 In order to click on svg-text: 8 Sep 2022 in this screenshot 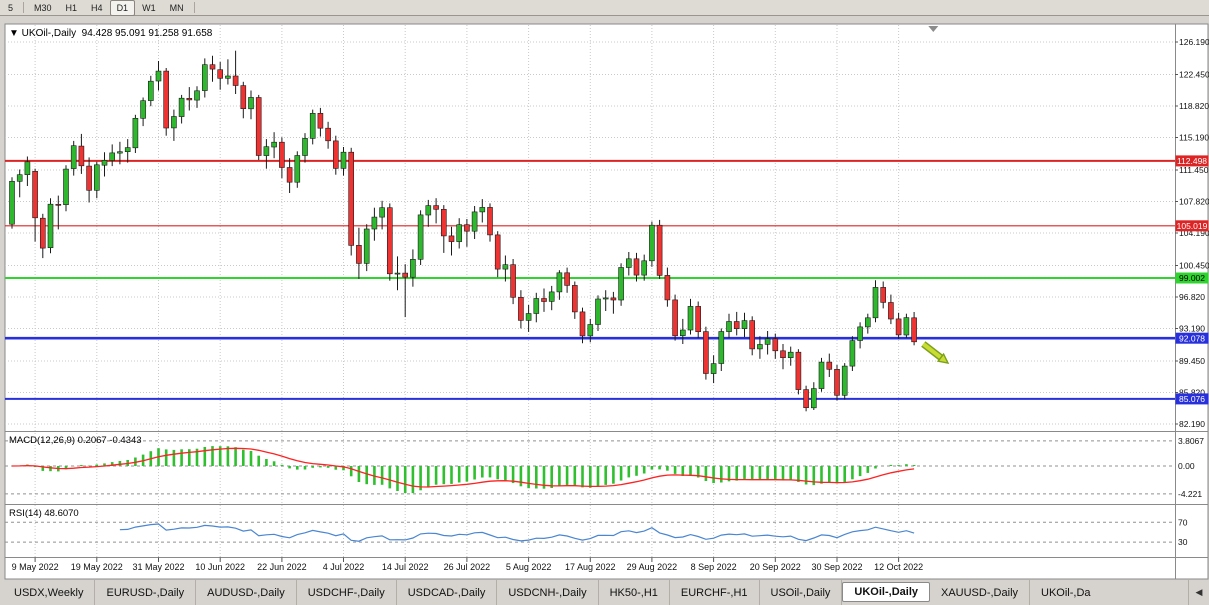, I will do `click(714, 567)`.